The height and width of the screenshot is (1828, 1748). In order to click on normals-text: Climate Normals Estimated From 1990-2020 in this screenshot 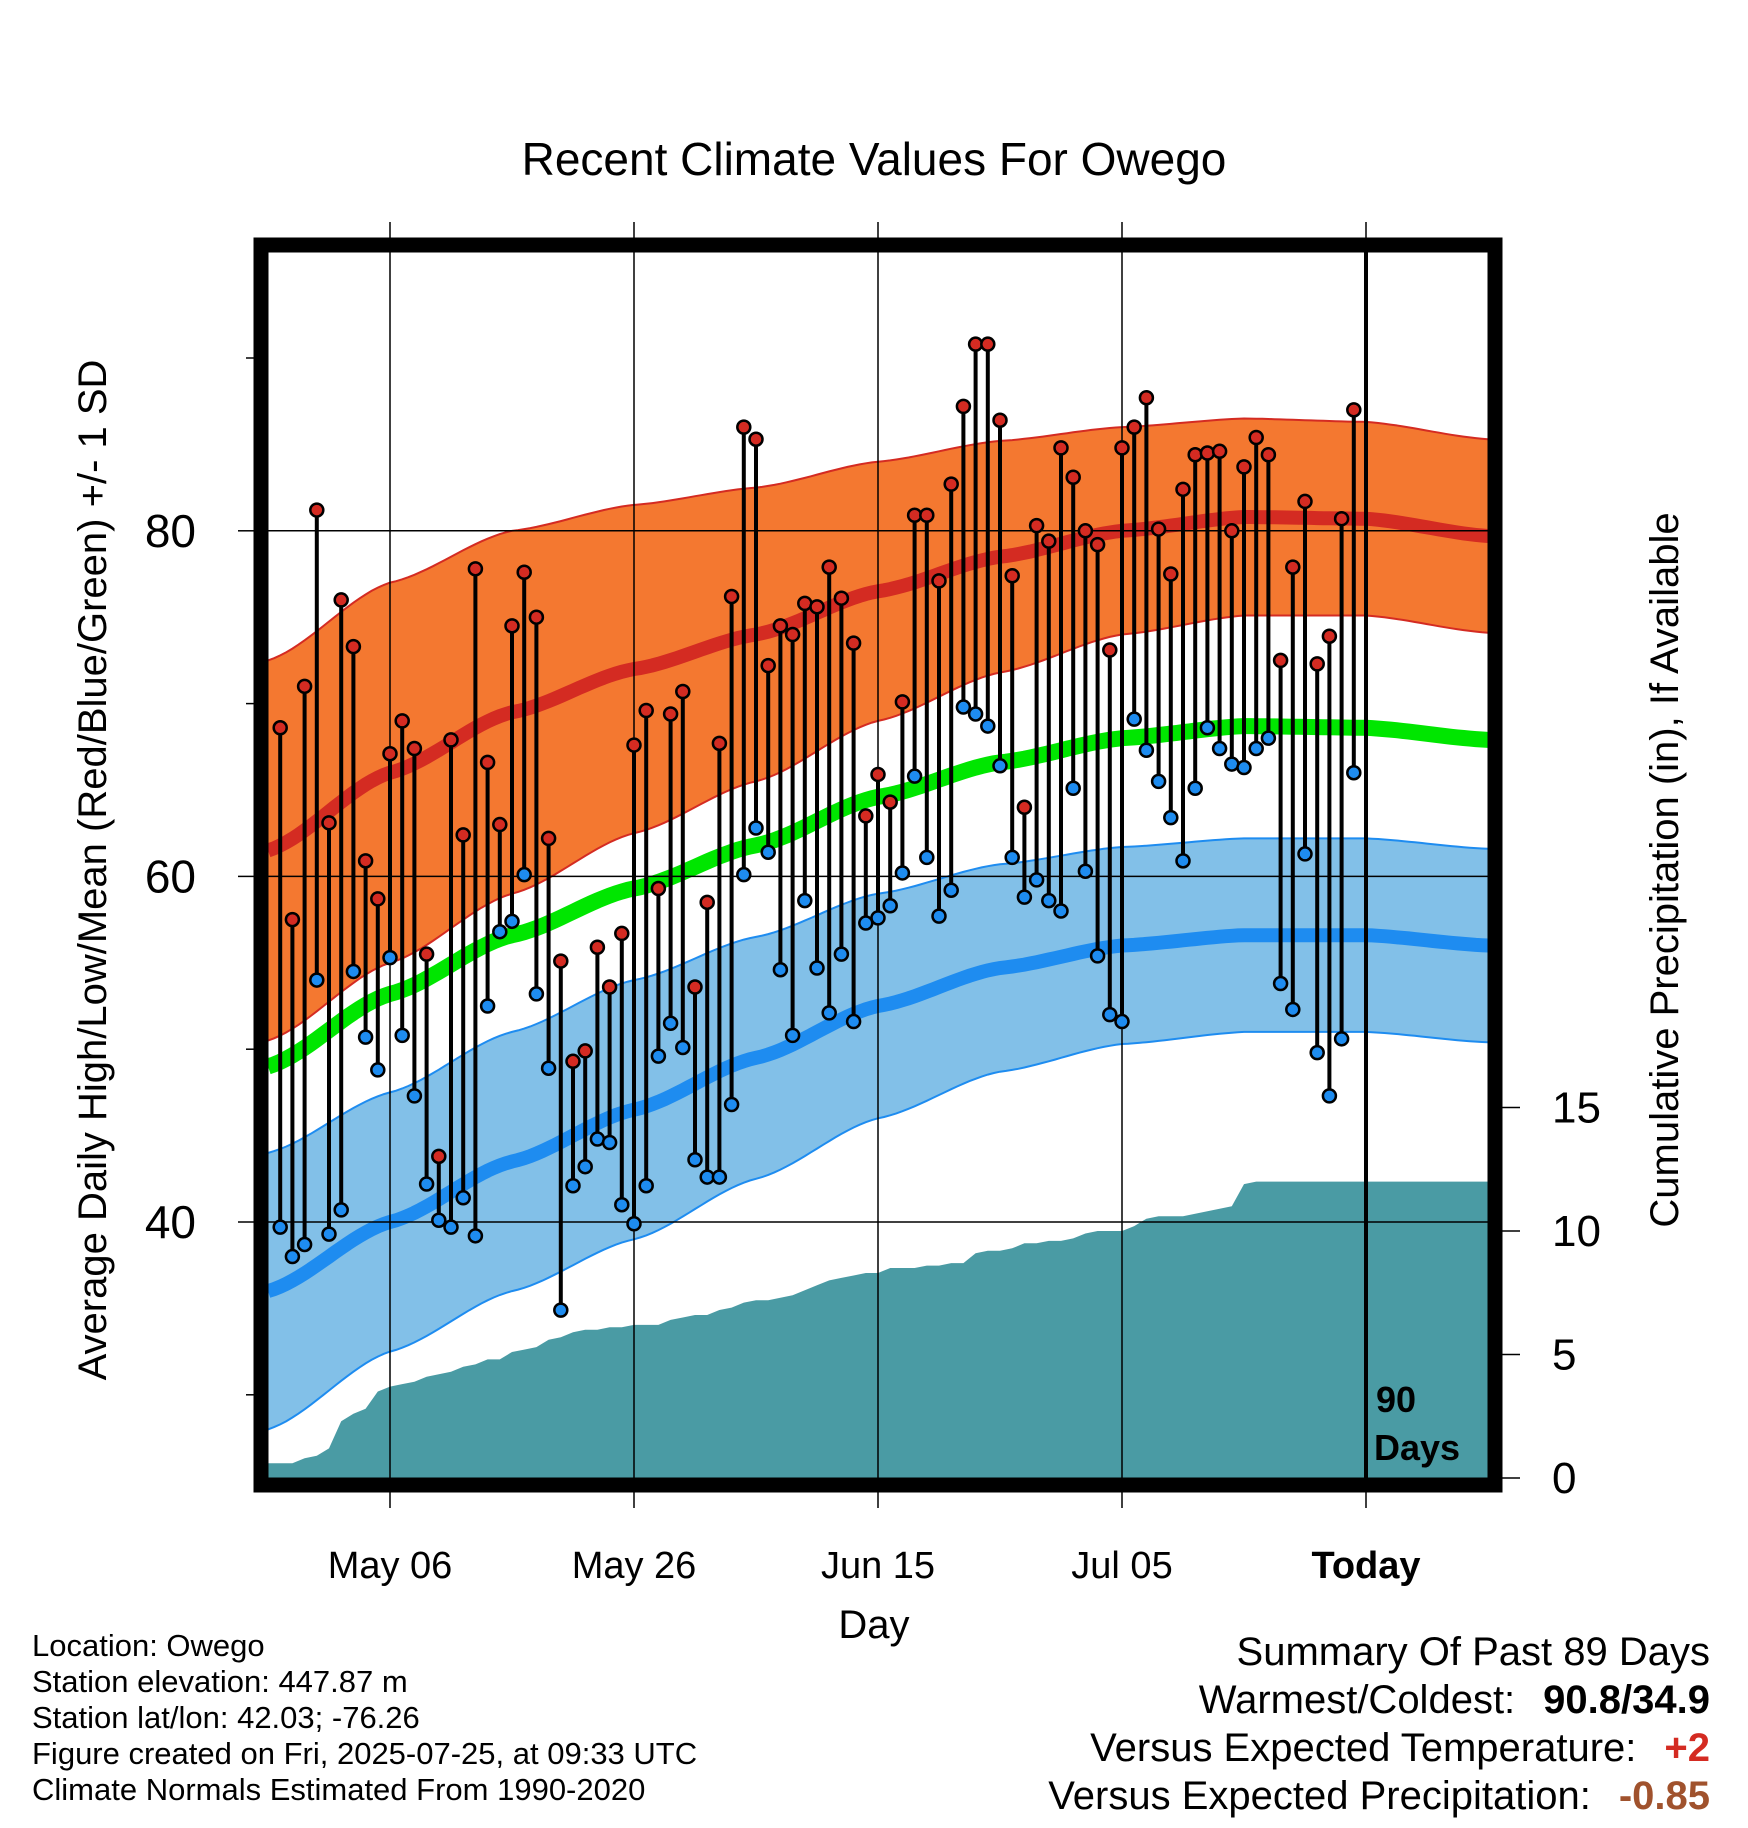, I will do `click(339, 1789)`.